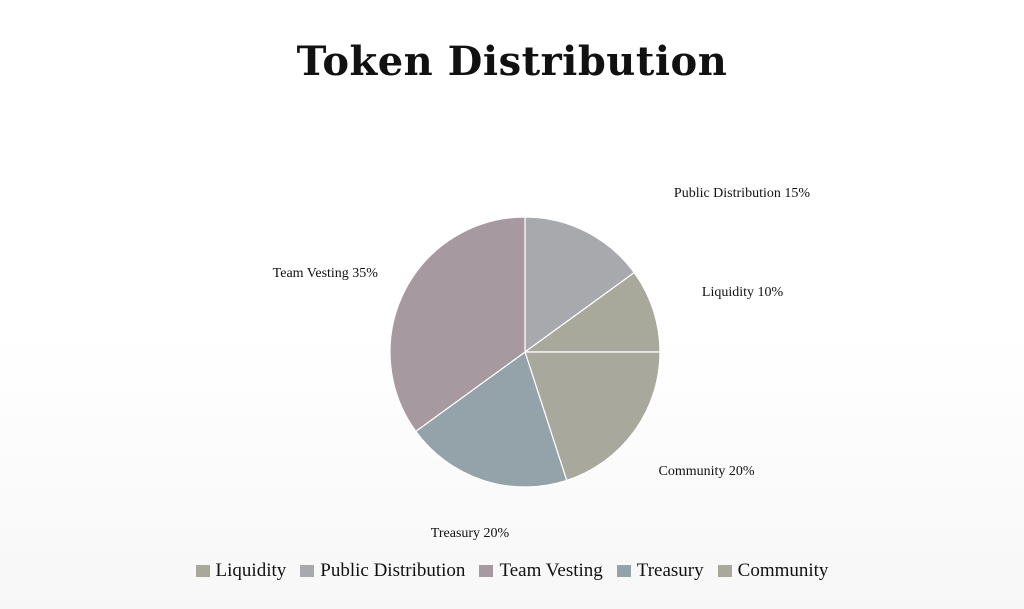 This screenshot has width=1024, height=609. Describe the element at coordinates (742, 193) in the screenshot. I see `pie-label-public-distribution: Public Distribution 15%` at that location.